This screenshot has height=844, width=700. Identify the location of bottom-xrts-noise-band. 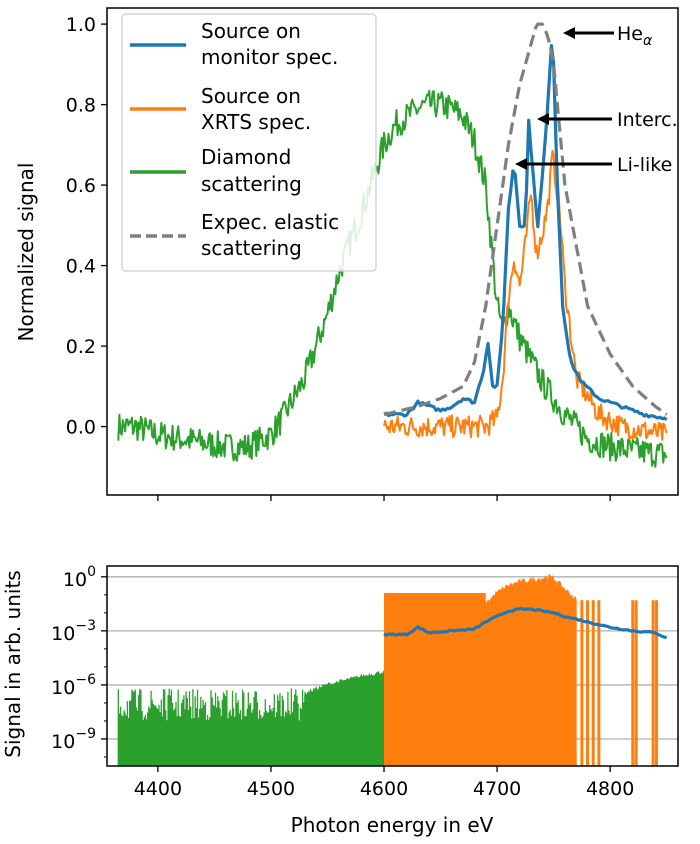
(435, 679).